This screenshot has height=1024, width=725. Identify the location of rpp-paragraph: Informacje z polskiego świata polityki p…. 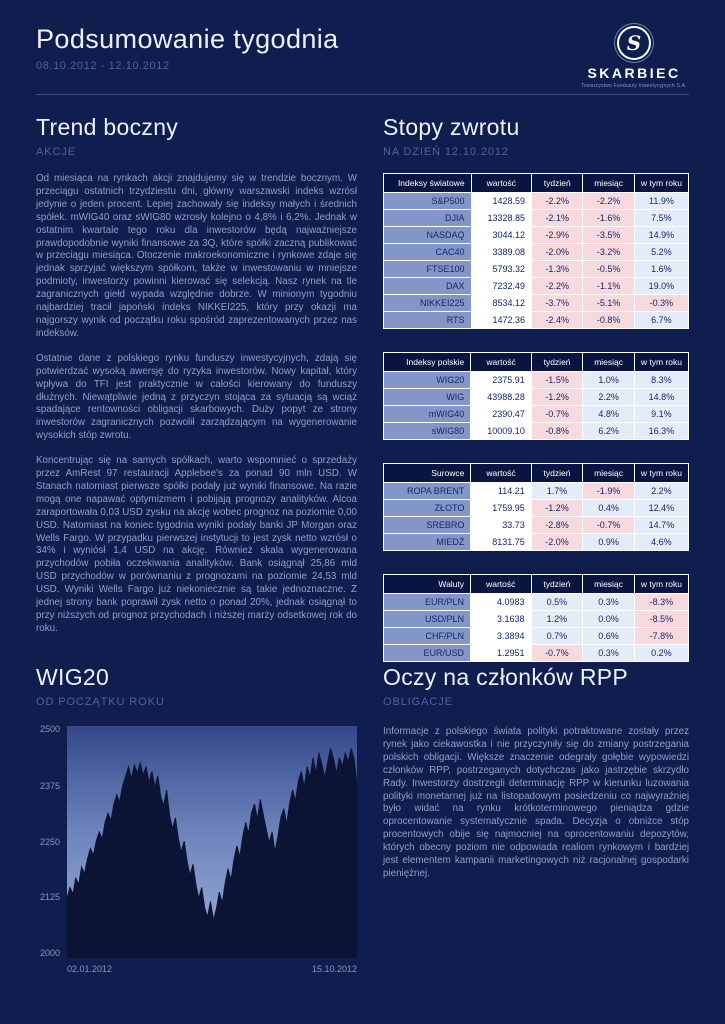
(536, 802).